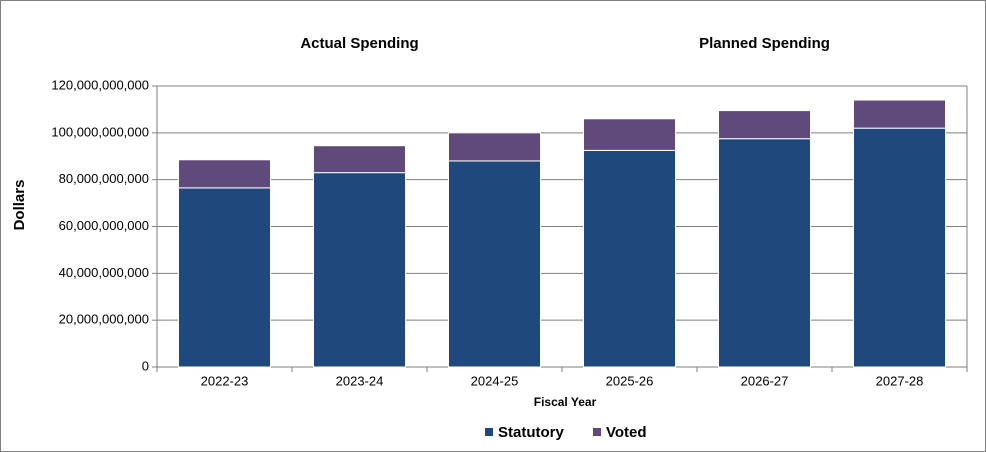 The image size is (986, 452). I want to click on y-axis-label: Dollars, so click(19, 205).